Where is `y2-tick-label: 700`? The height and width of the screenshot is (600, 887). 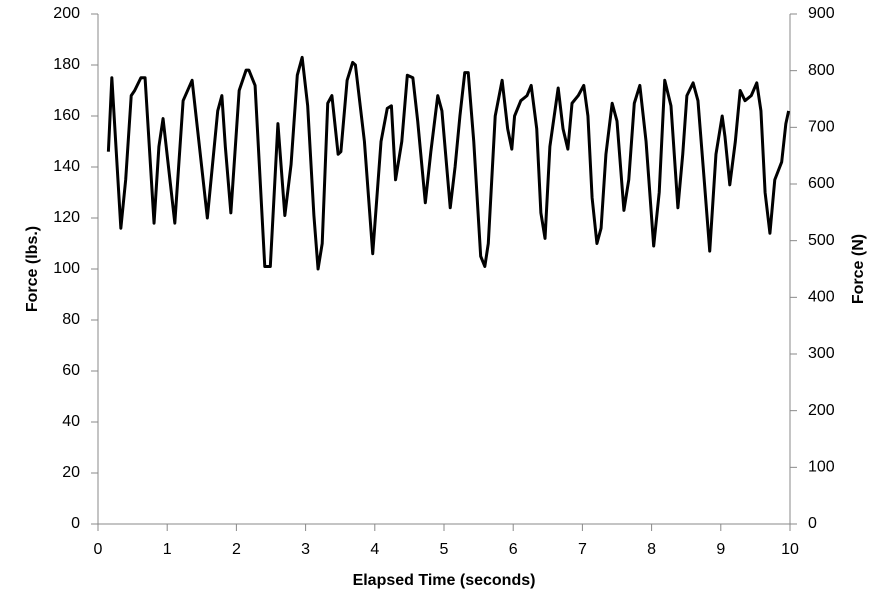
y2-tick-label: 700 is located at coordinates (821, 127).